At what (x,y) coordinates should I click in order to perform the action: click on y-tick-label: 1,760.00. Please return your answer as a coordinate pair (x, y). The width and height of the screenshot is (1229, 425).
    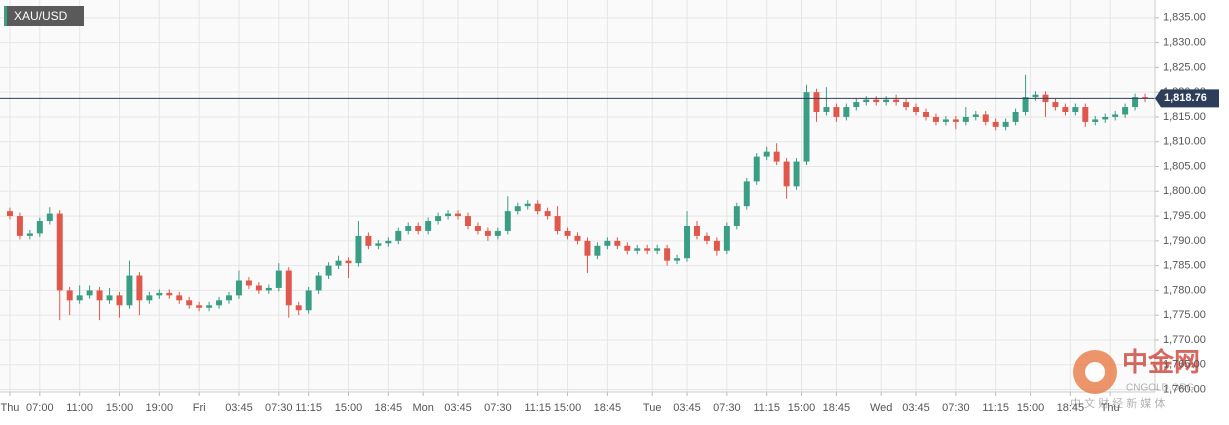
    Looking at the image, I should click on (1184, 389).